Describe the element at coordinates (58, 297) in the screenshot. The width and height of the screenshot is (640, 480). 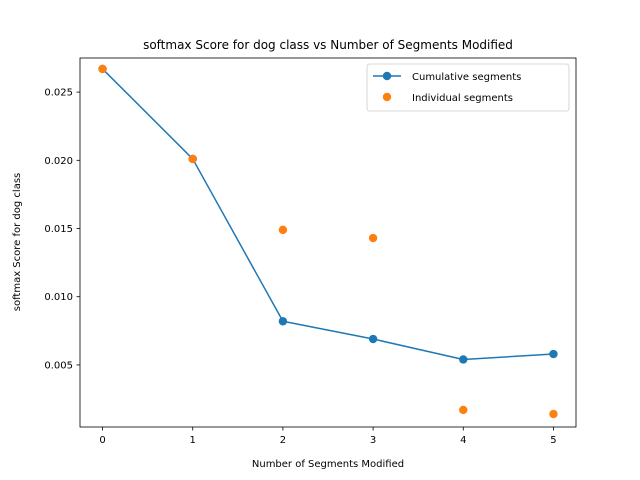
I see `y-tick-label: 0.010` at that location.